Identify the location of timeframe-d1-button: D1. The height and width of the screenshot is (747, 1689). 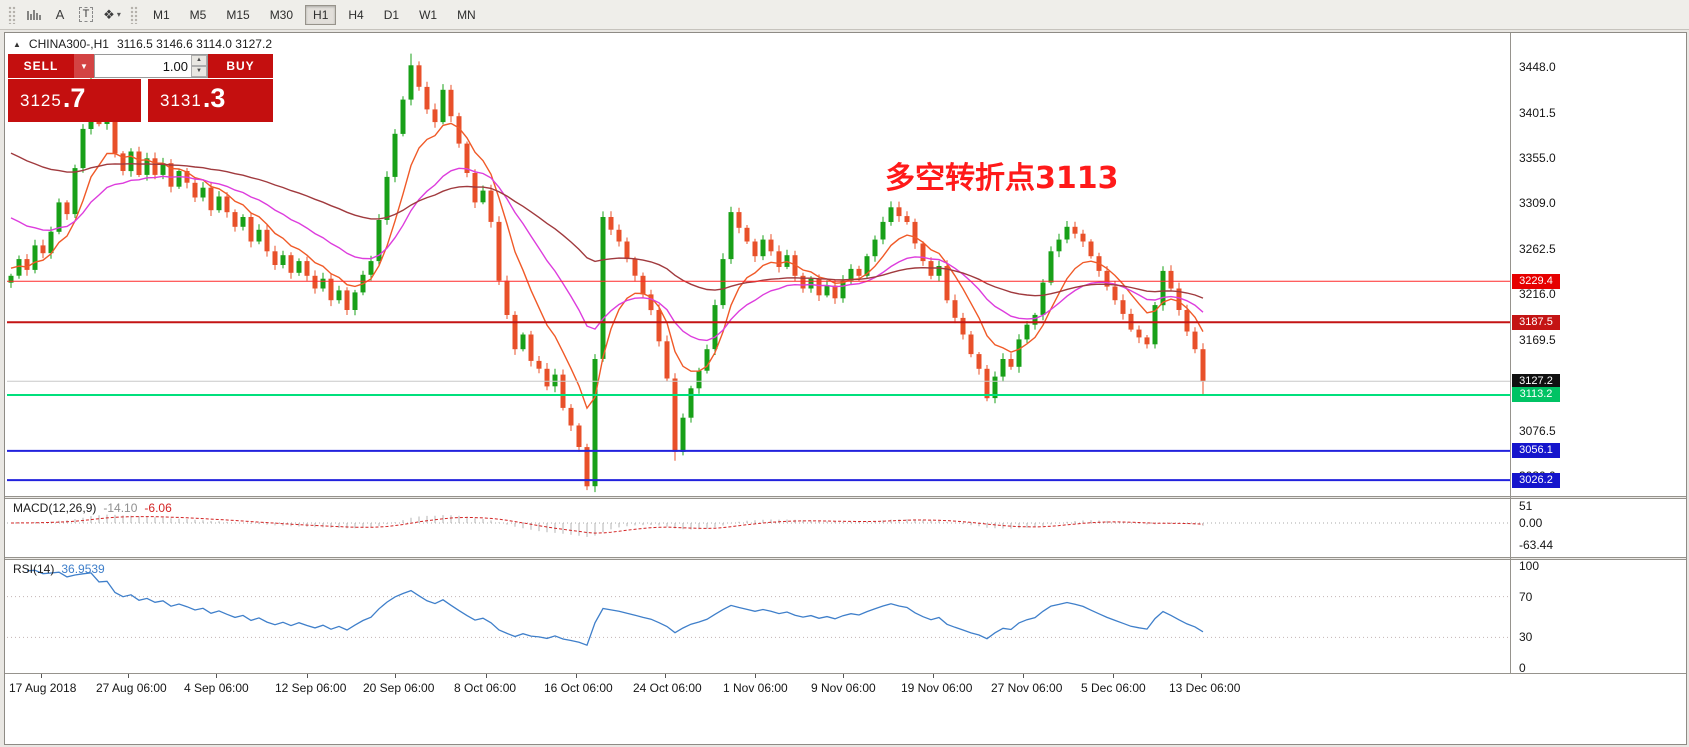
(391, 15).